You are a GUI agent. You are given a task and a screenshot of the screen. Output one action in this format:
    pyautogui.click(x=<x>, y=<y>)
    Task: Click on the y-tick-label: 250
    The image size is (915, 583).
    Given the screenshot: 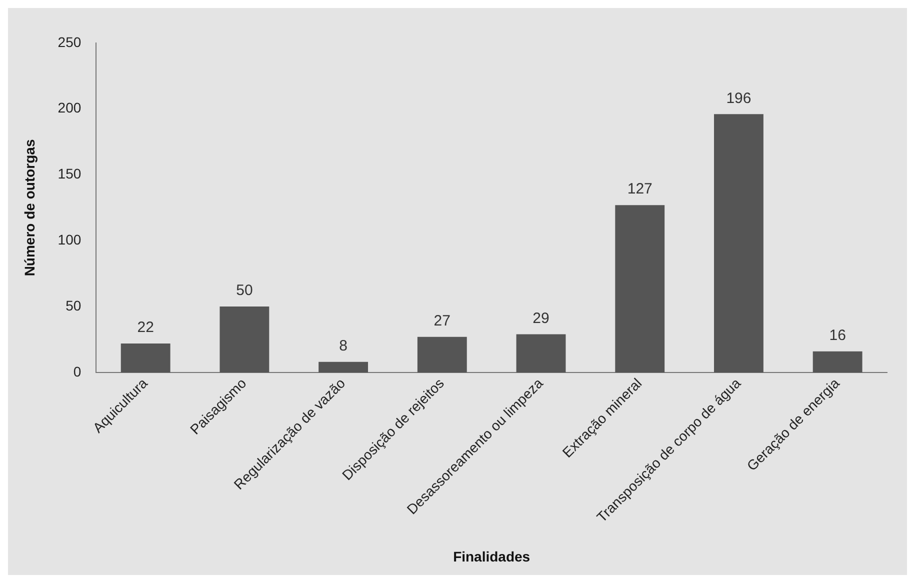 What is the action you would take?
    pyautogui.click(x=70, y=42)
    